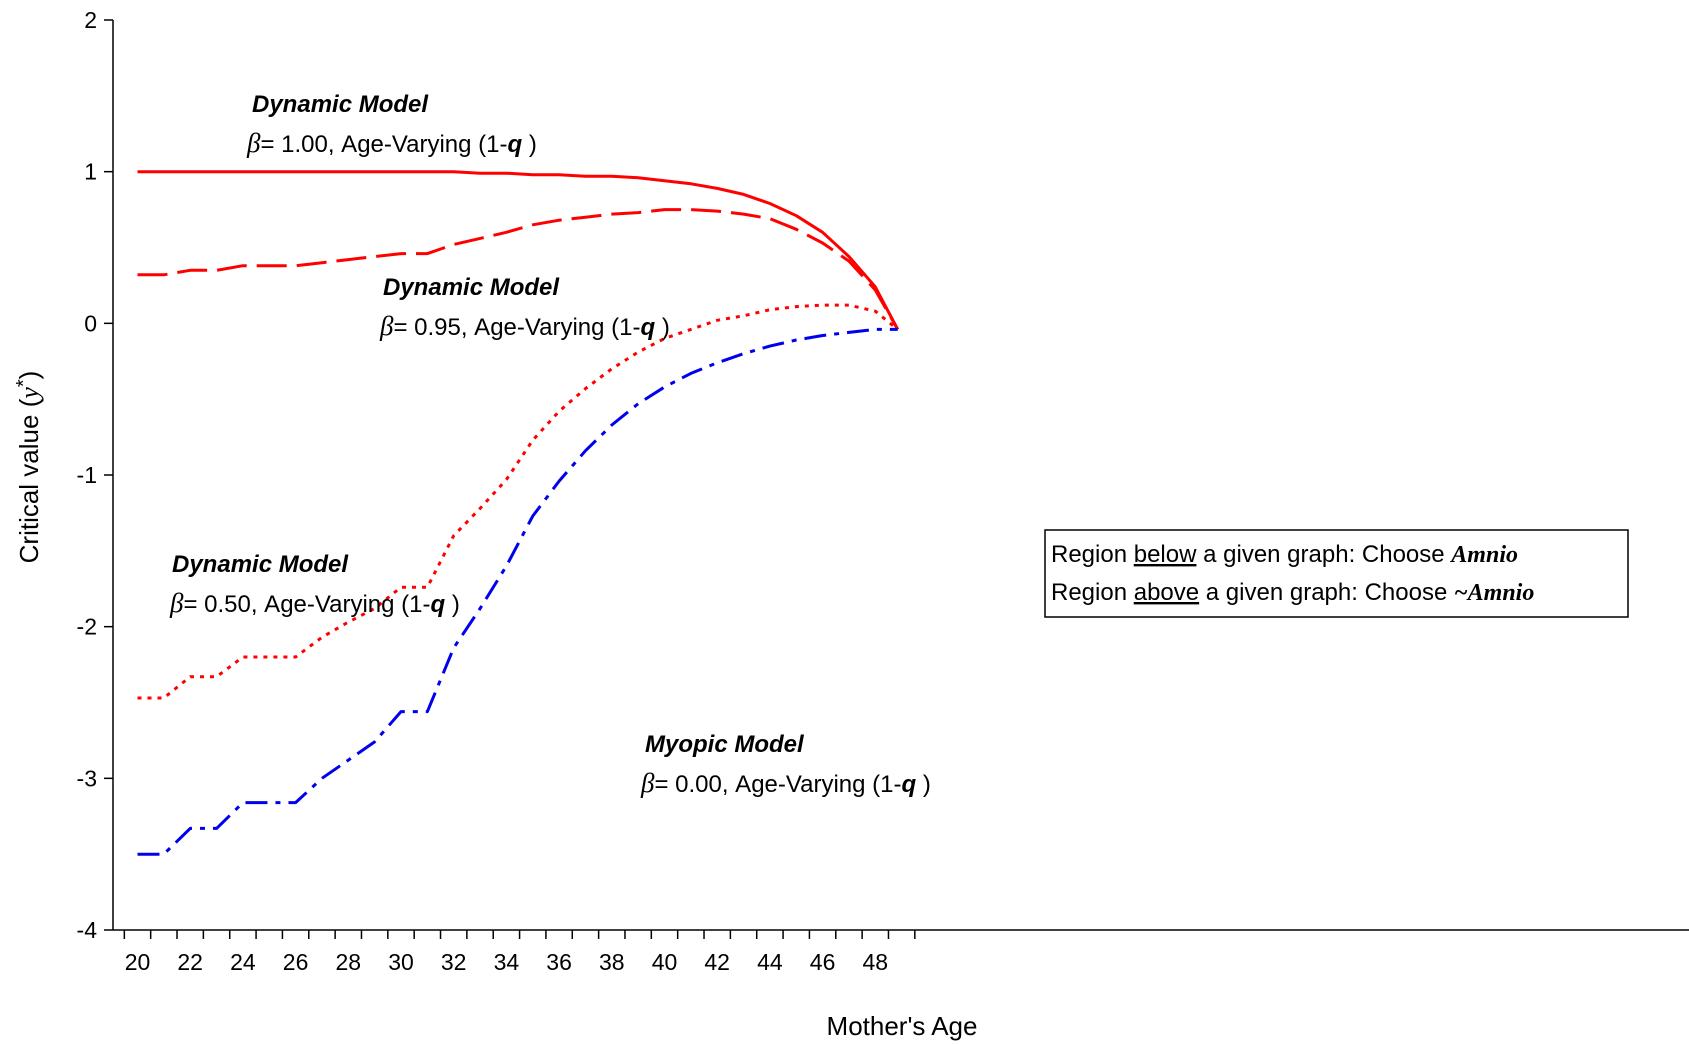 The height and width of the screenshot is (1044, 1689). I want to click on y-tick-label: -4, so click(87, 930).